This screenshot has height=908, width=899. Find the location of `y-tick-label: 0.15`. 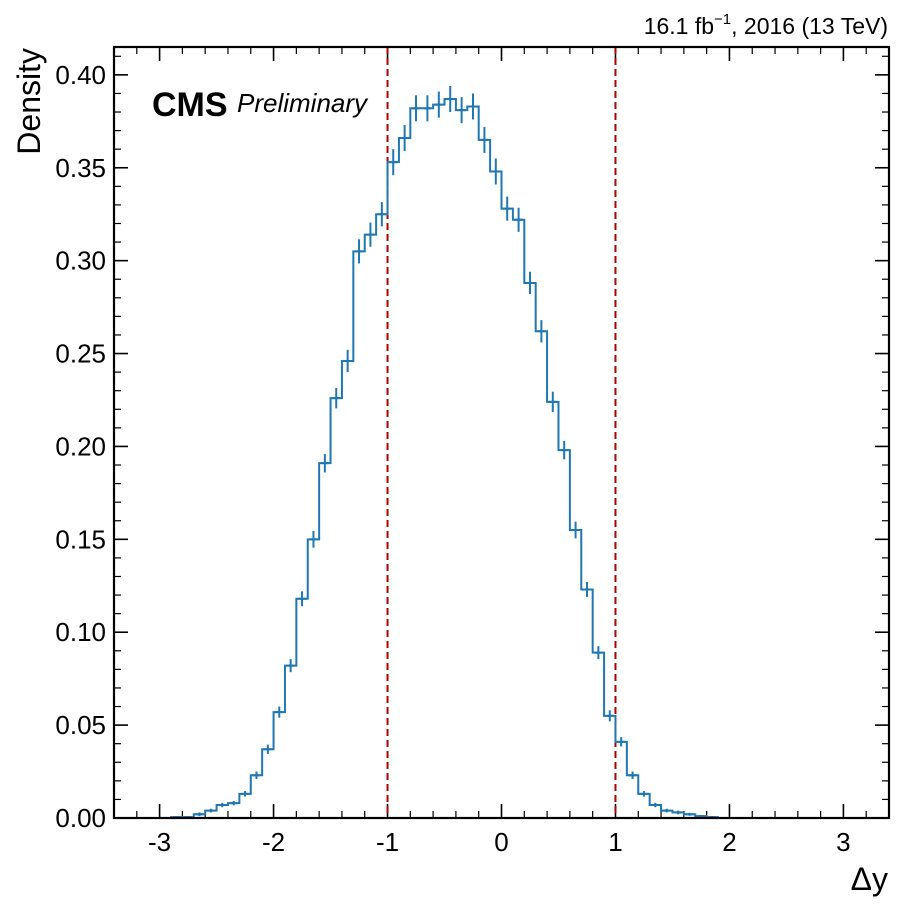

y-tick-label: 0.15 is located at coordinates (80, 539).